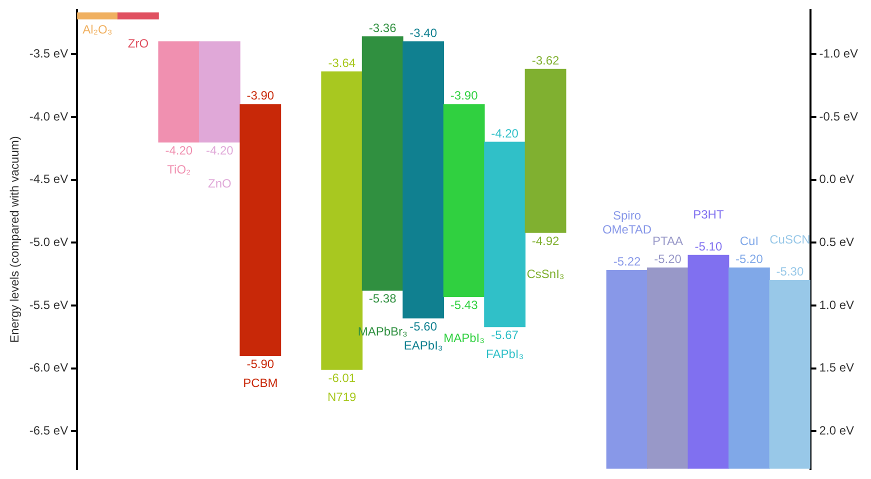 The width and height of the screenshot is (871, 479). I want to click on annotation: -5.38, so click(382, 299).